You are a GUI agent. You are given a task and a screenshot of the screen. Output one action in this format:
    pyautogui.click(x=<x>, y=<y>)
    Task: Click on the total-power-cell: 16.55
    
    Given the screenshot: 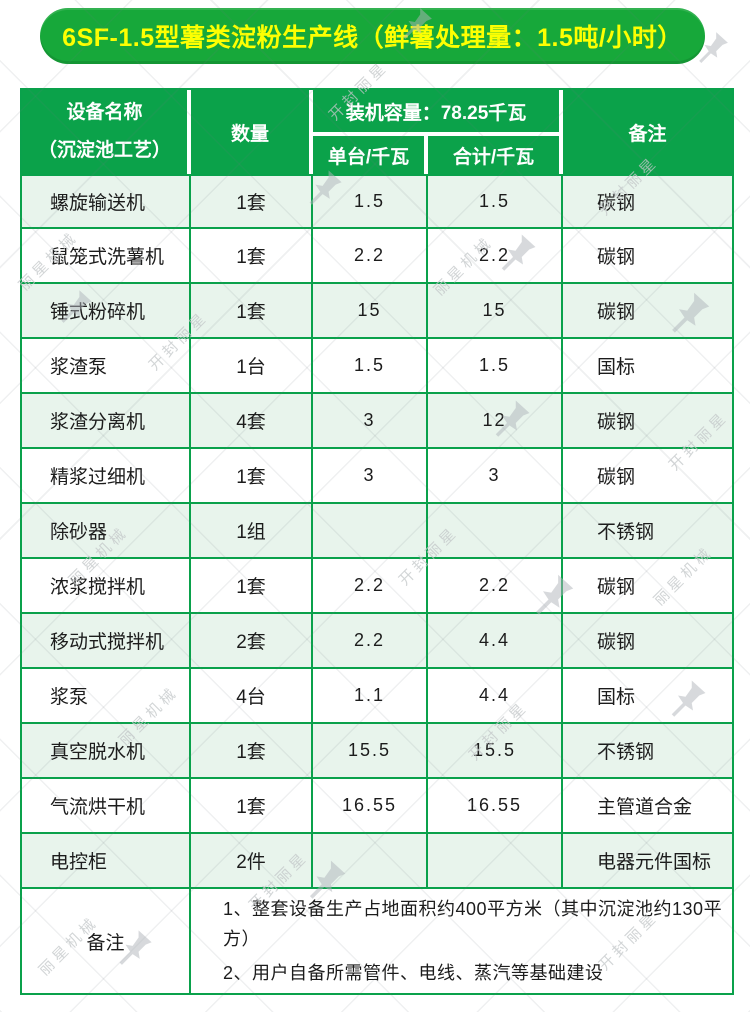 What is the action you would take?
    pyautogui.click(x=496, y=806)
    